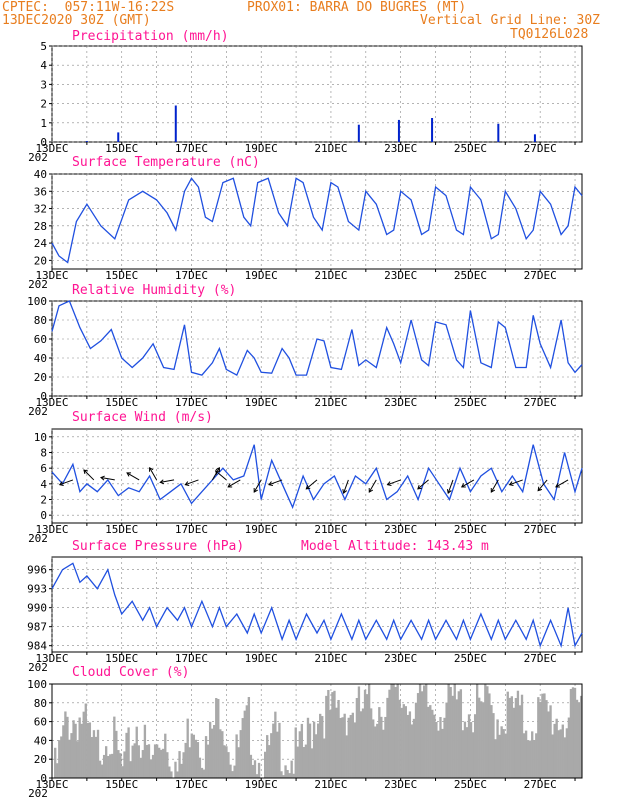 The height and width of the screenshot is (800, 618). Describe the element at coordinates (51, 148) in the screenshot. I see `precip-xtick-label: 13DEC` at that location.